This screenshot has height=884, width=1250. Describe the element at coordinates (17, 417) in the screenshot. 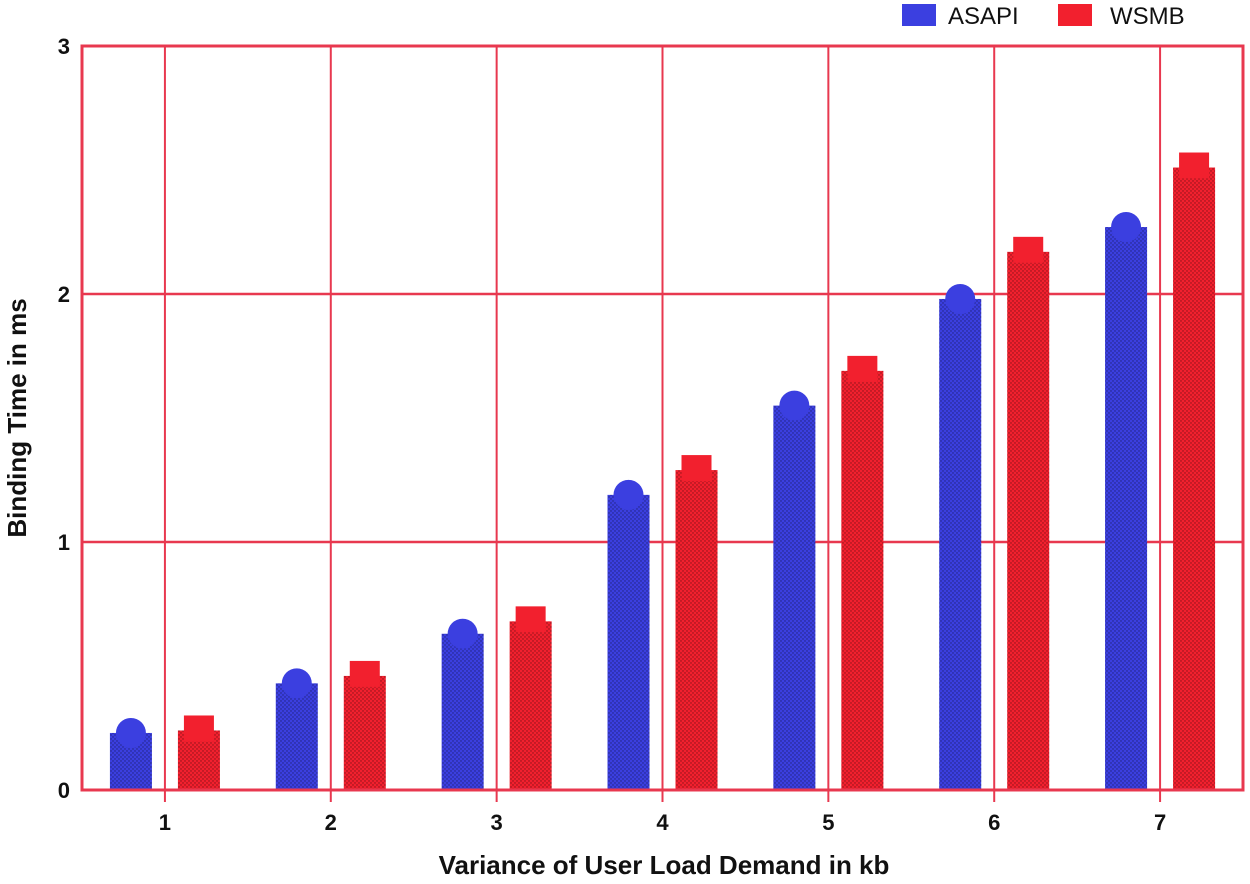

I see `y-axis-title: Binding Time in ms` at that location.